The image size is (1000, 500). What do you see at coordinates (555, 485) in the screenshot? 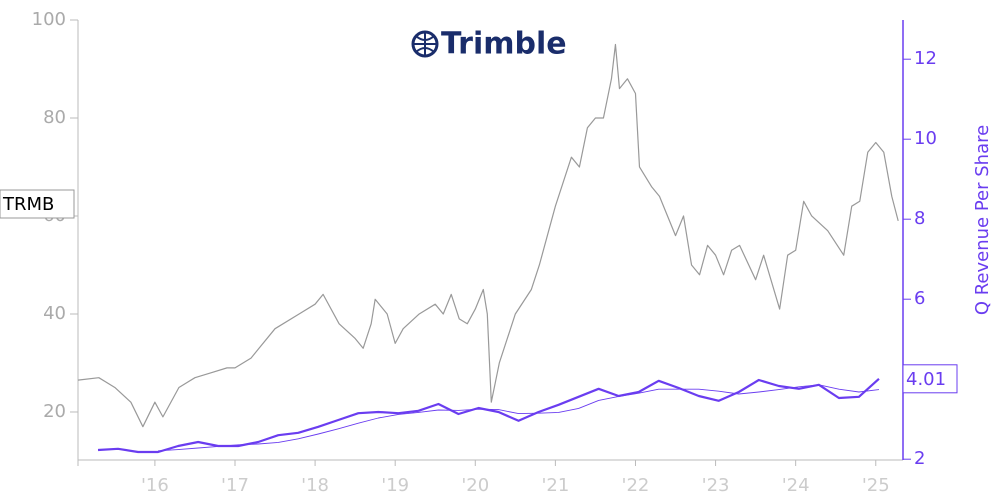
I see `x-tick-label: '21` at bounding box center [555, 485].